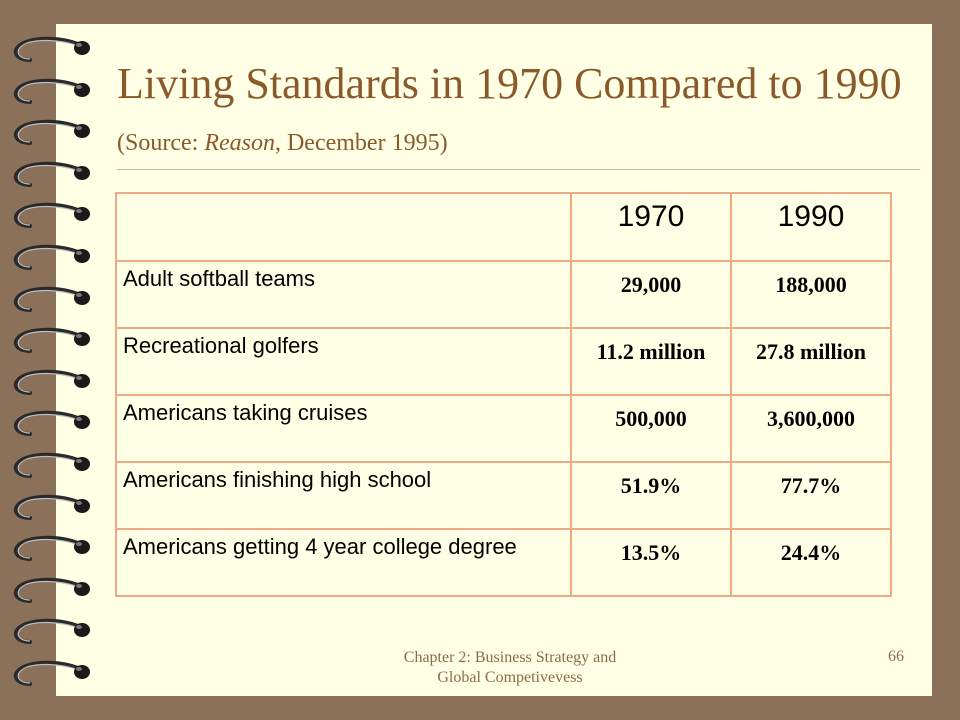 The image size is (960, 720). Describe the element at coordinates (651, 361) in the screenshot. I see `value-1970: 11.2 million` at that location.